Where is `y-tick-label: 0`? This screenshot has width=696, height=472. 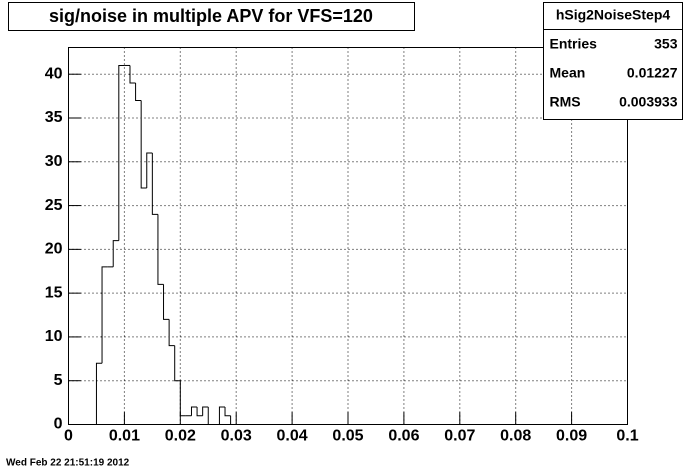
y-tick-label: 0 is located at coordinates (58, 424).